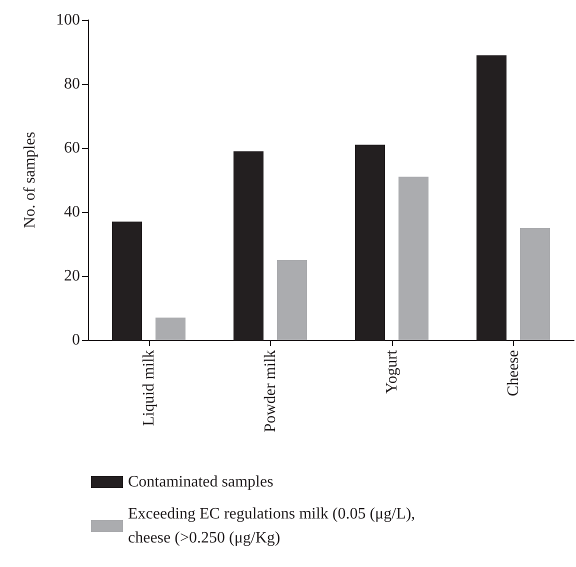 This screenshot has height=567, width=576. I want to click on y-tick-label: 0, so click(76, 340).